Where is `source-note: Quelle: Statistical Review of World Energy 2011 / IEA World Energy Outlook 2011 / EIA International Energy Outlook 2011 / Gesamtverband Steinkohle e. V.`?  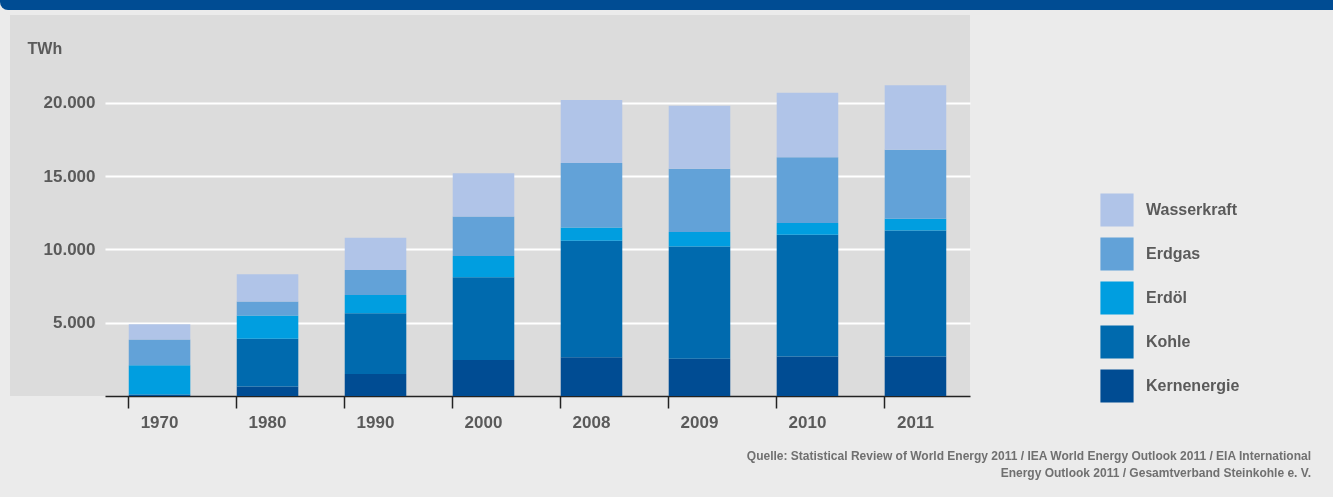
source-note: Quelle: Statistical Review of World Energy 2011 / IEA World Energy Outlook 2011 / EIA International Energy Outlook 2011 / Gesamtverband Steinkohle e. V. is located at coordinates (1028, 465).